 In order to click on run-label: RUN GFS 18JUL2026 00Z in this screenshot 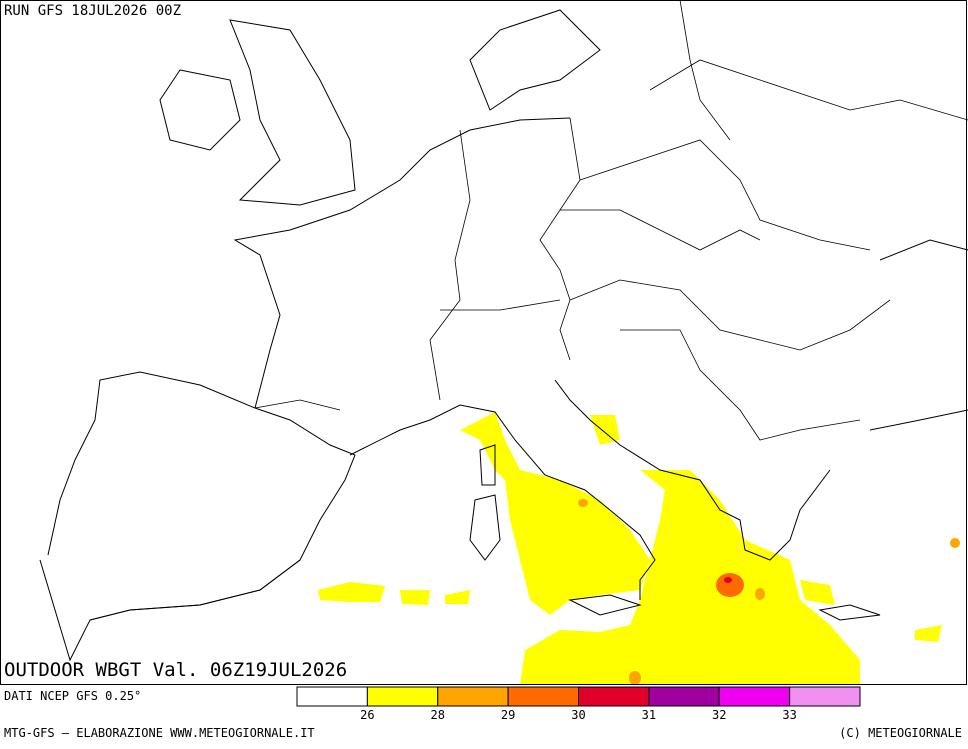, I will do `click(92, 11)`.